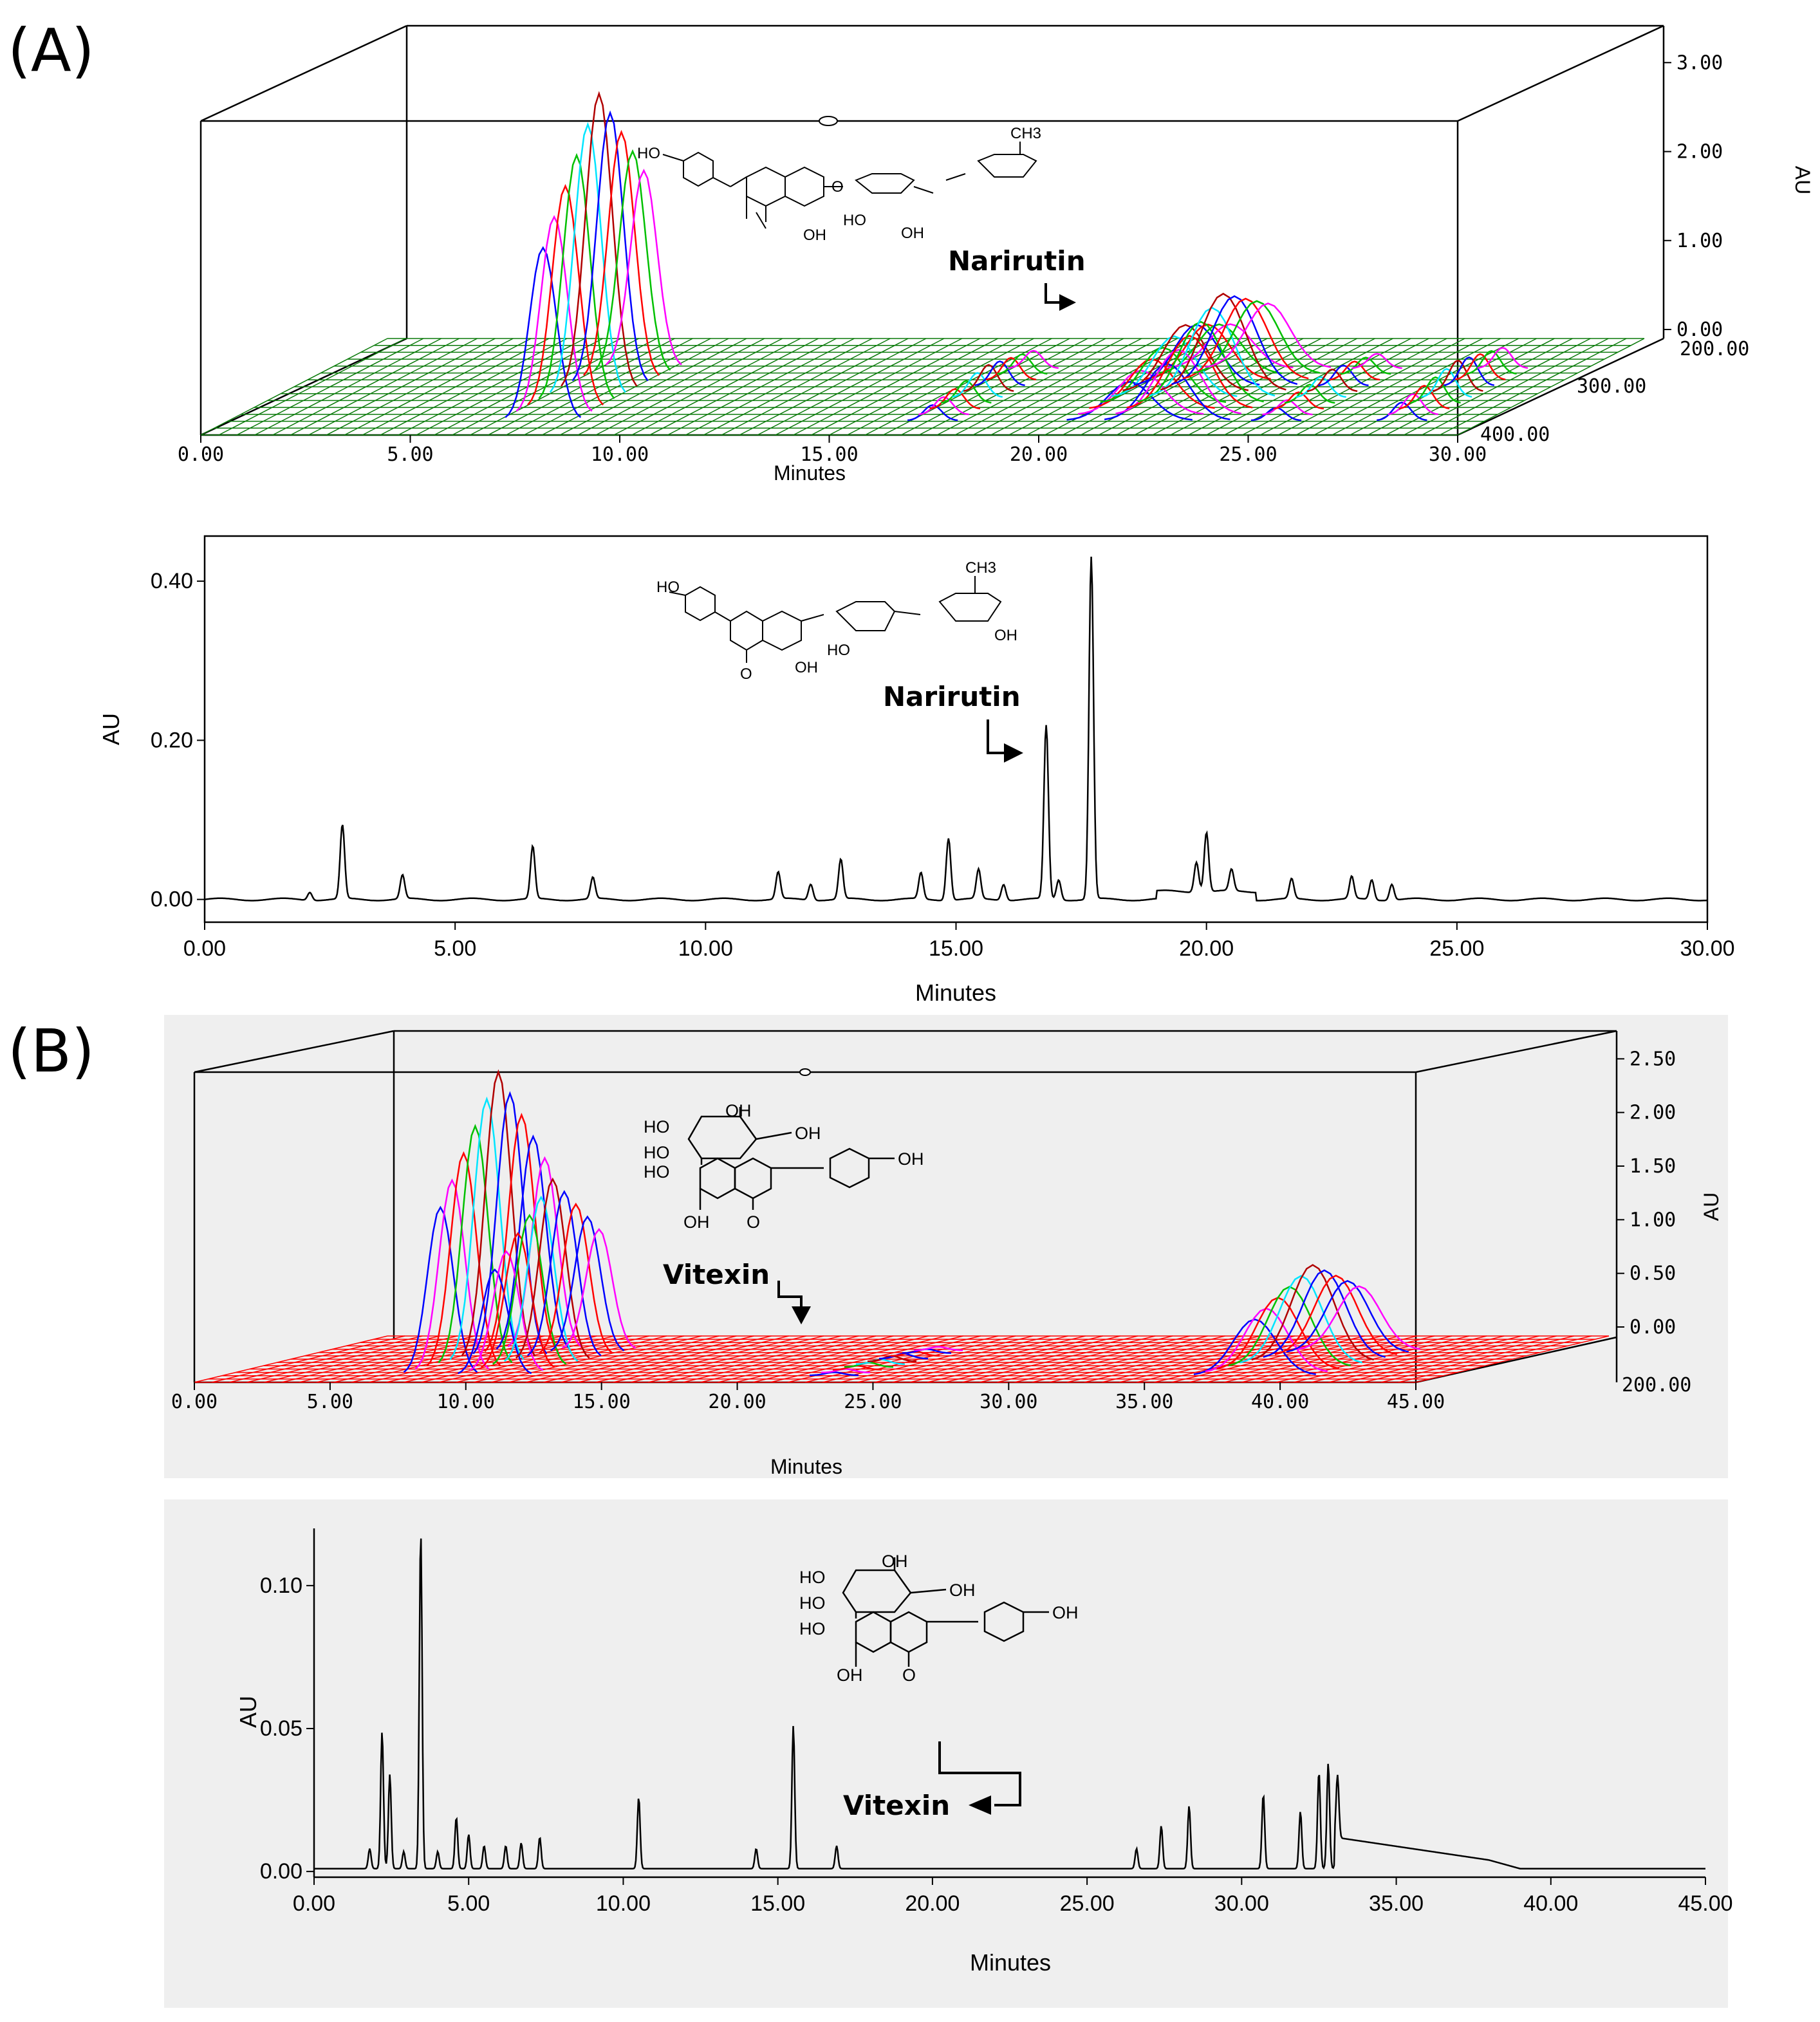 The image size is (1820, 2022). I want to click on b3d-wavelength-ticks: 200.00, so click(1656, 1385).